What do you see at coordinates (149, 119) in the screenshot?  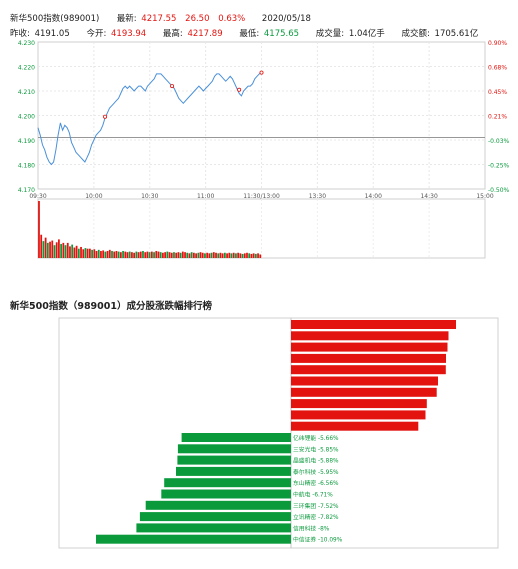 I see `price-series-line` at bounding box center [149, 119].